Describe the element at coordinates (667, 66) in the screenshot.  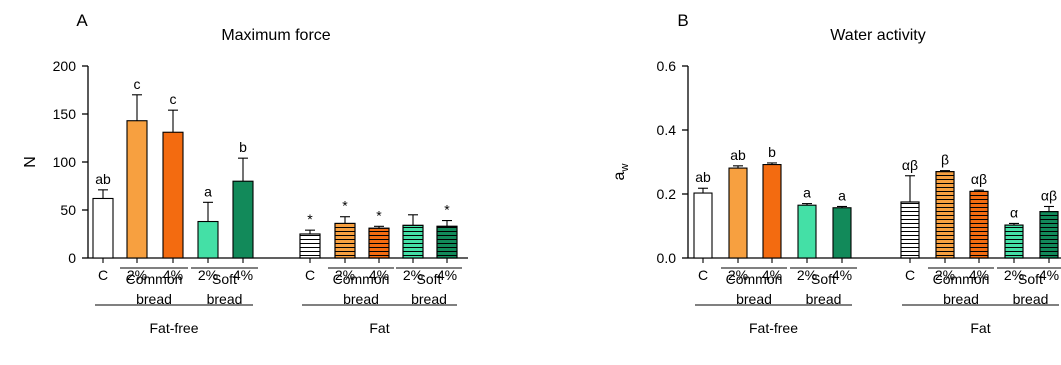
I see `y-tick-label: 0.6` at that location.